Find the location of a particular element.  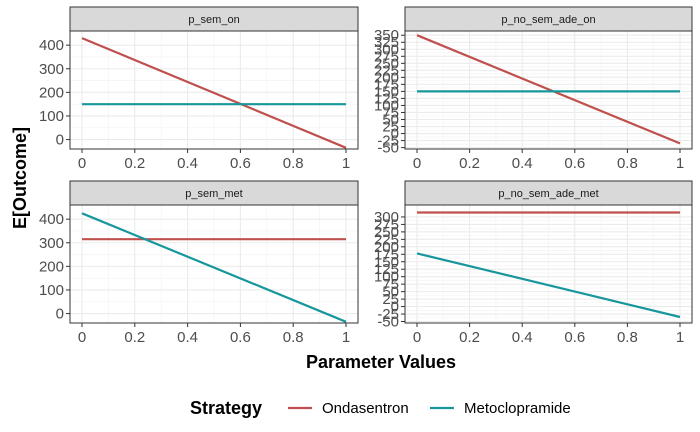

facet-strip-label: p_no_sem_ade_met is located at coordinates (548, 194).